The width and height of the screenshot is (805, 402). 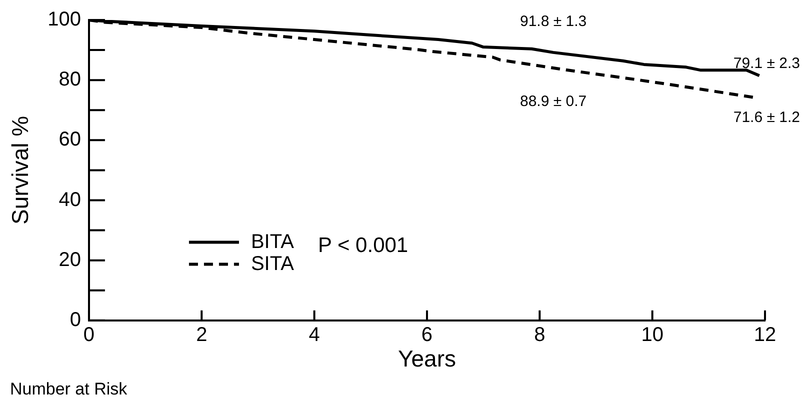 What do you see at coordinates (69, 139) in the screenshot?
I see `y-tick-label: 60` at bounding box center [69, 139].